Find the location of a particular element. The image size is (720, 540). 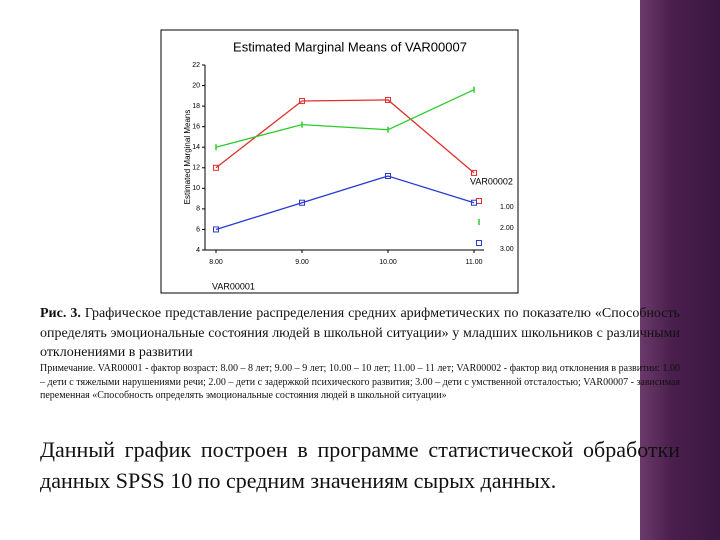

caption-label: Рис. 3. is located at coordinates (60, 313).